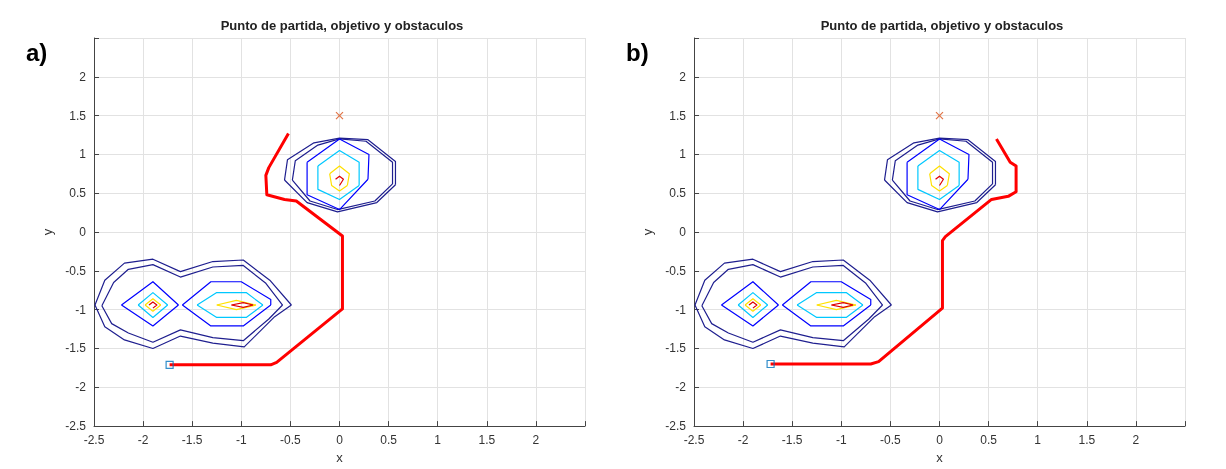 Image resolution: width=1226 pixels, height=469 pixels. Describe the element at coordinates (637, 52) in the screenshot. I see `text: b)` at that location.